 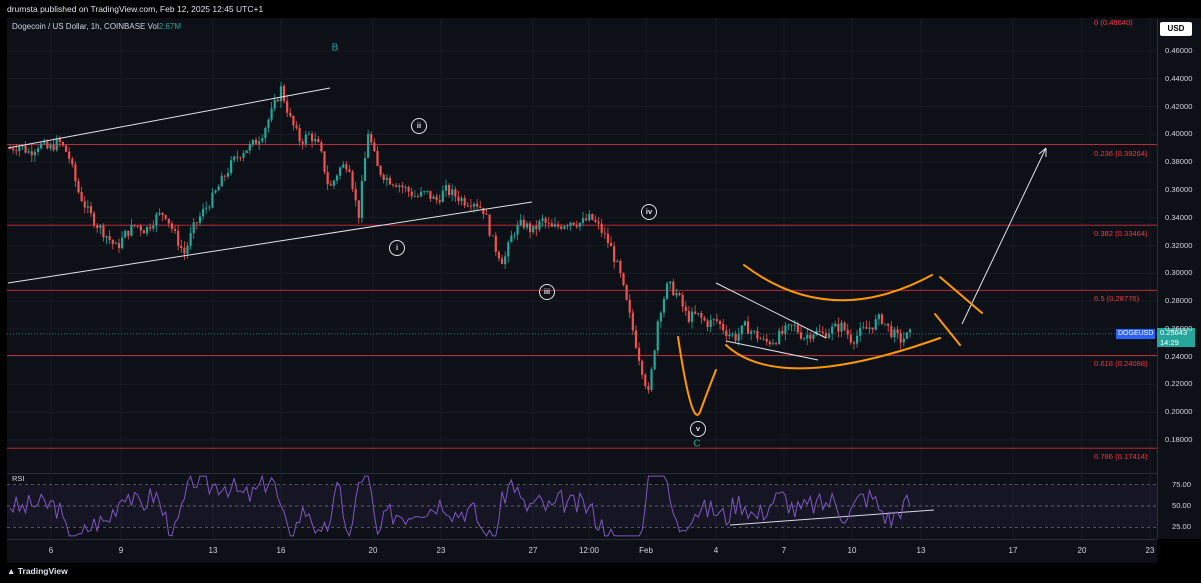 What do you see at coordinates (582, 551) in the screenshot?
I see `time-axis` at bounding box center [582, 551].